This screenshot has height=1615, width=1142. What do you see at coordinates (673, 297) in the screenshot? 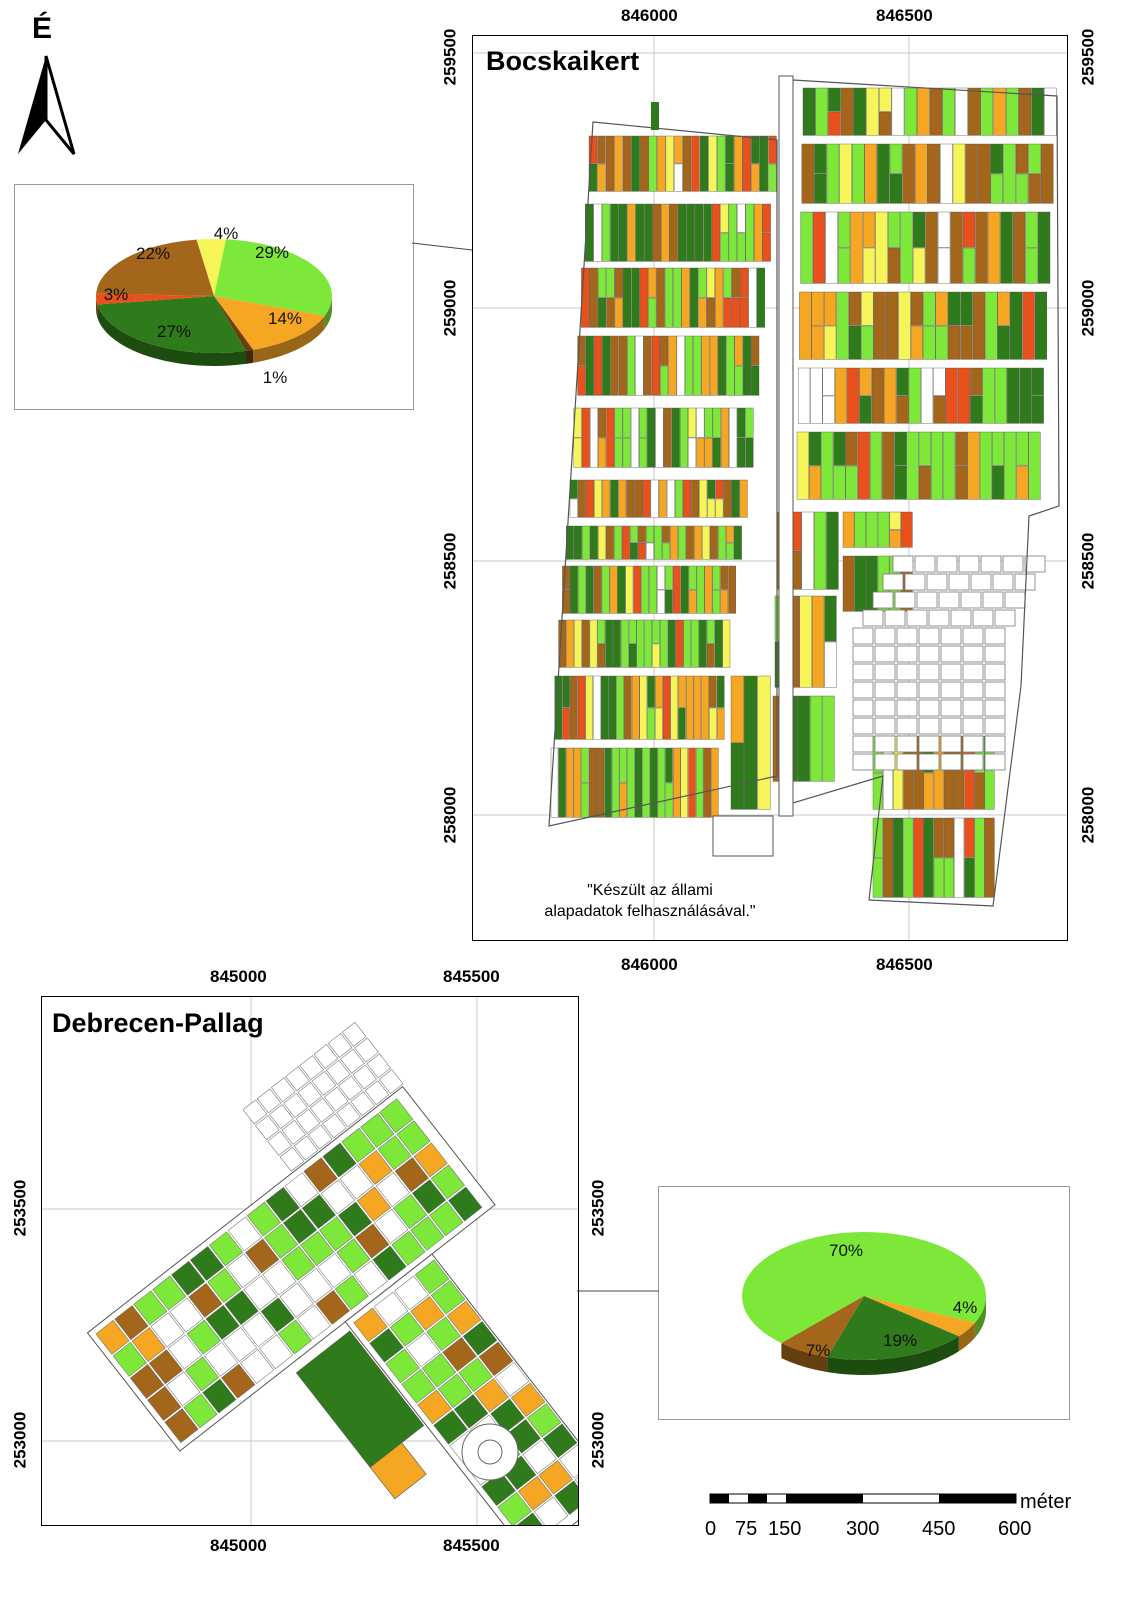
I see `parcel-block` at bounding box center [673, 297].